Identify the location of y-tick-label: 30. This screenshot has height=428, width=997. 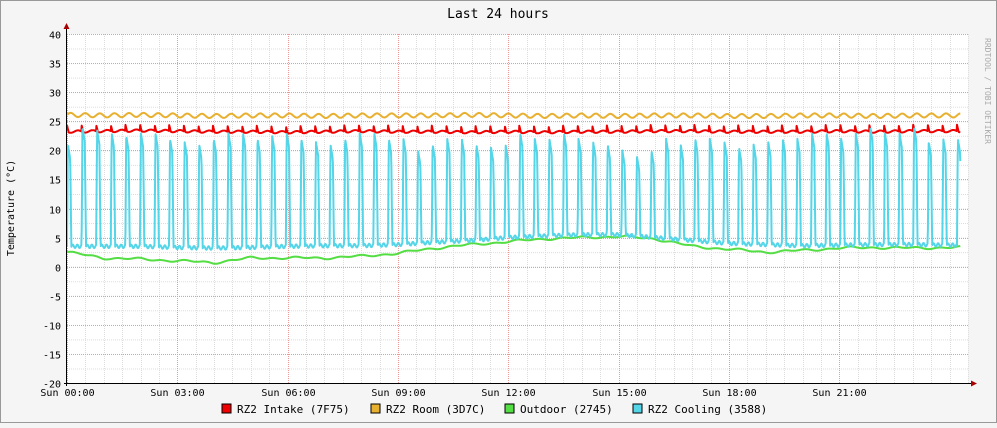
(55, 94).